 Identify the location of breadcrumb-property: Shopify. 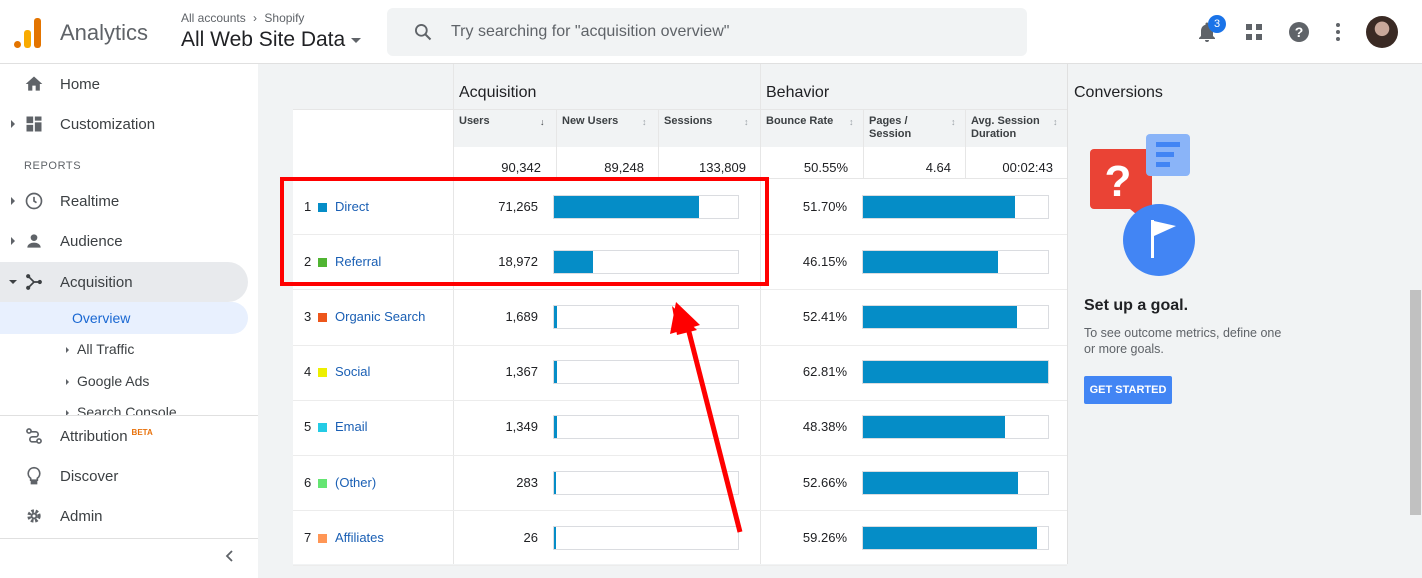
(284, 18).